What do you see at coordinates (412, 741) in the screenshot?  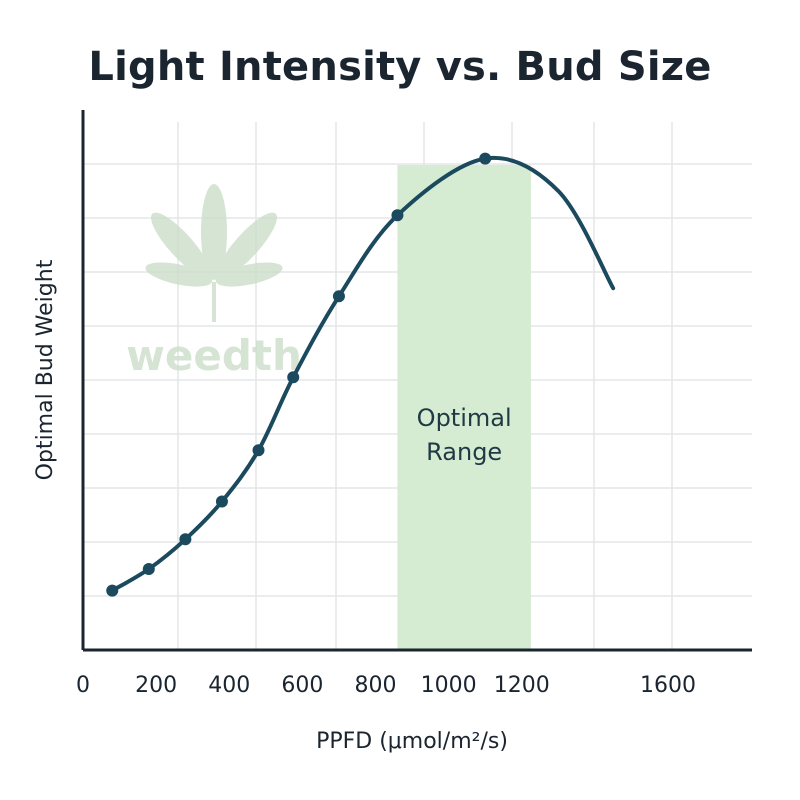 I see `x-axis-title: PPFD (μmol/m²/s)` at bounding box center [412, 741].